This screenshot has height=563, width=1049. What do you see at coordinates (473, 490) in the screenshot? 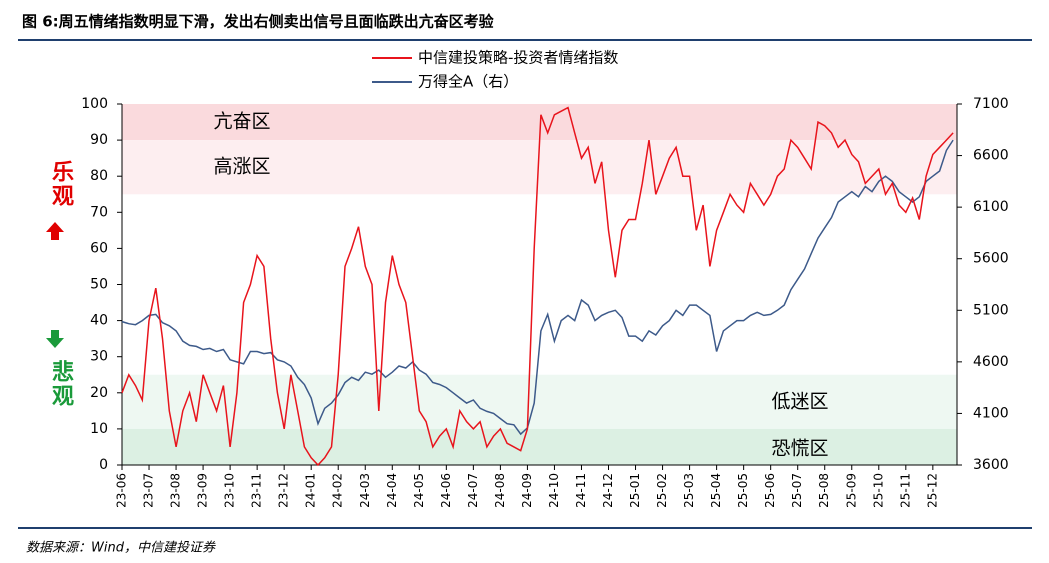
I see `x-tick-label: 24-07` at bounding box center [473, 490].